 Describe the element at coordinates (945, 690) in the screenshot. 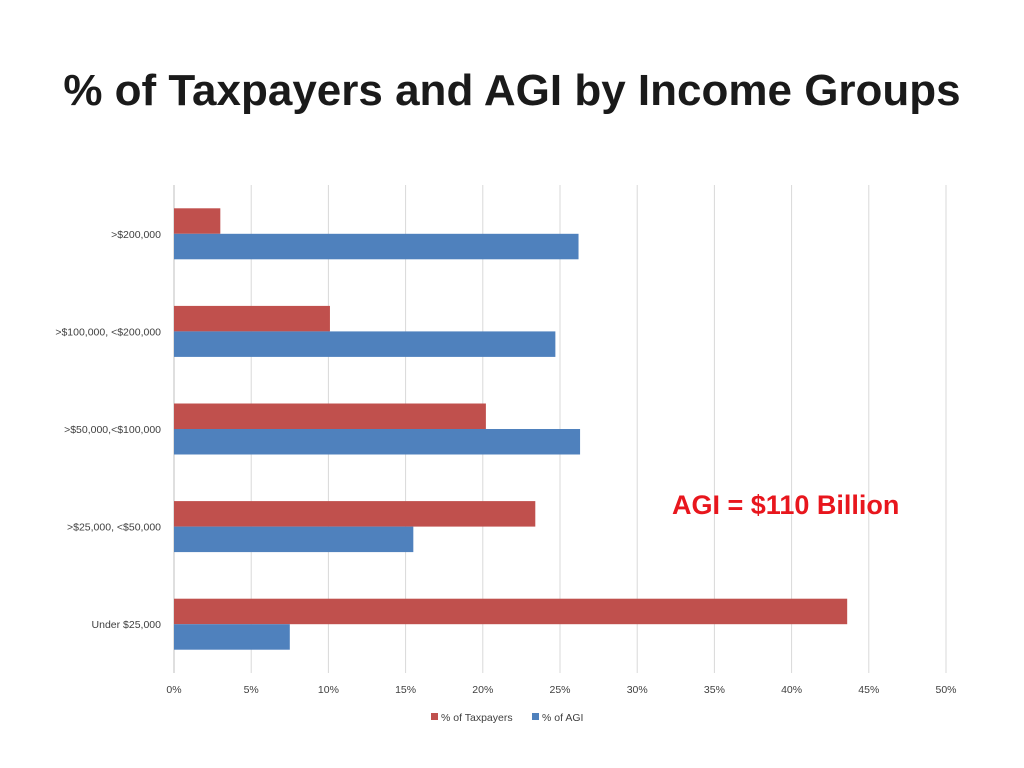

I see `x-tick-label: 50%` at that location.